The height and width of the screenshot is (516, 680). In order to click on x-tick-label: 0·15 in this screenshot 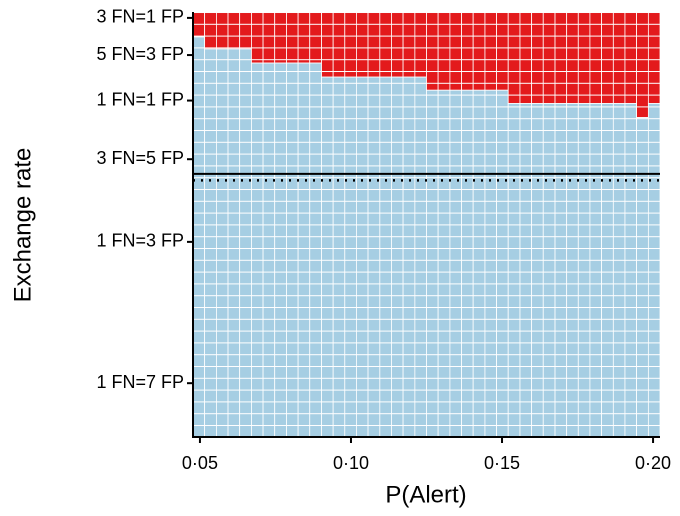, I will do `click(502, 463)`.